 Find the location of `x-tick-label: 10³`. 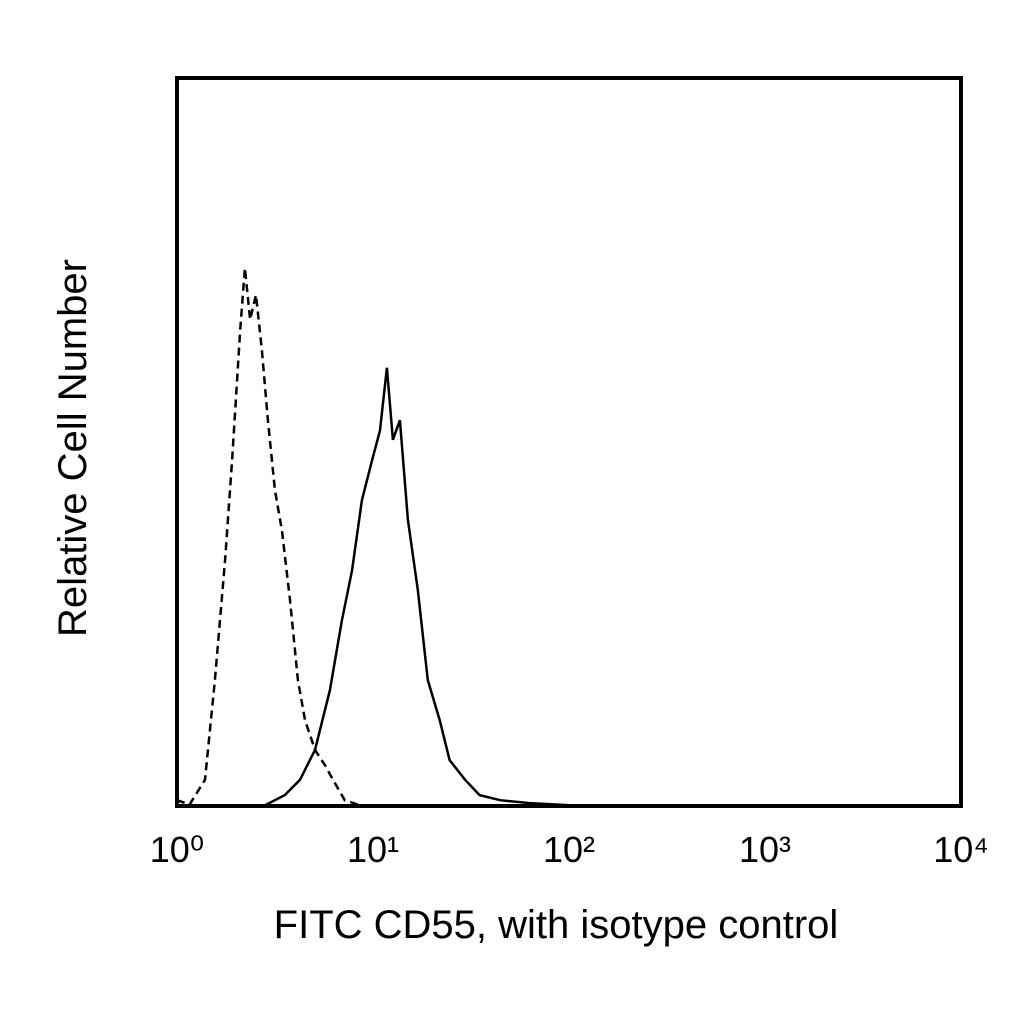

x-tick-label: 10³ is located at coordinates (765, 849).